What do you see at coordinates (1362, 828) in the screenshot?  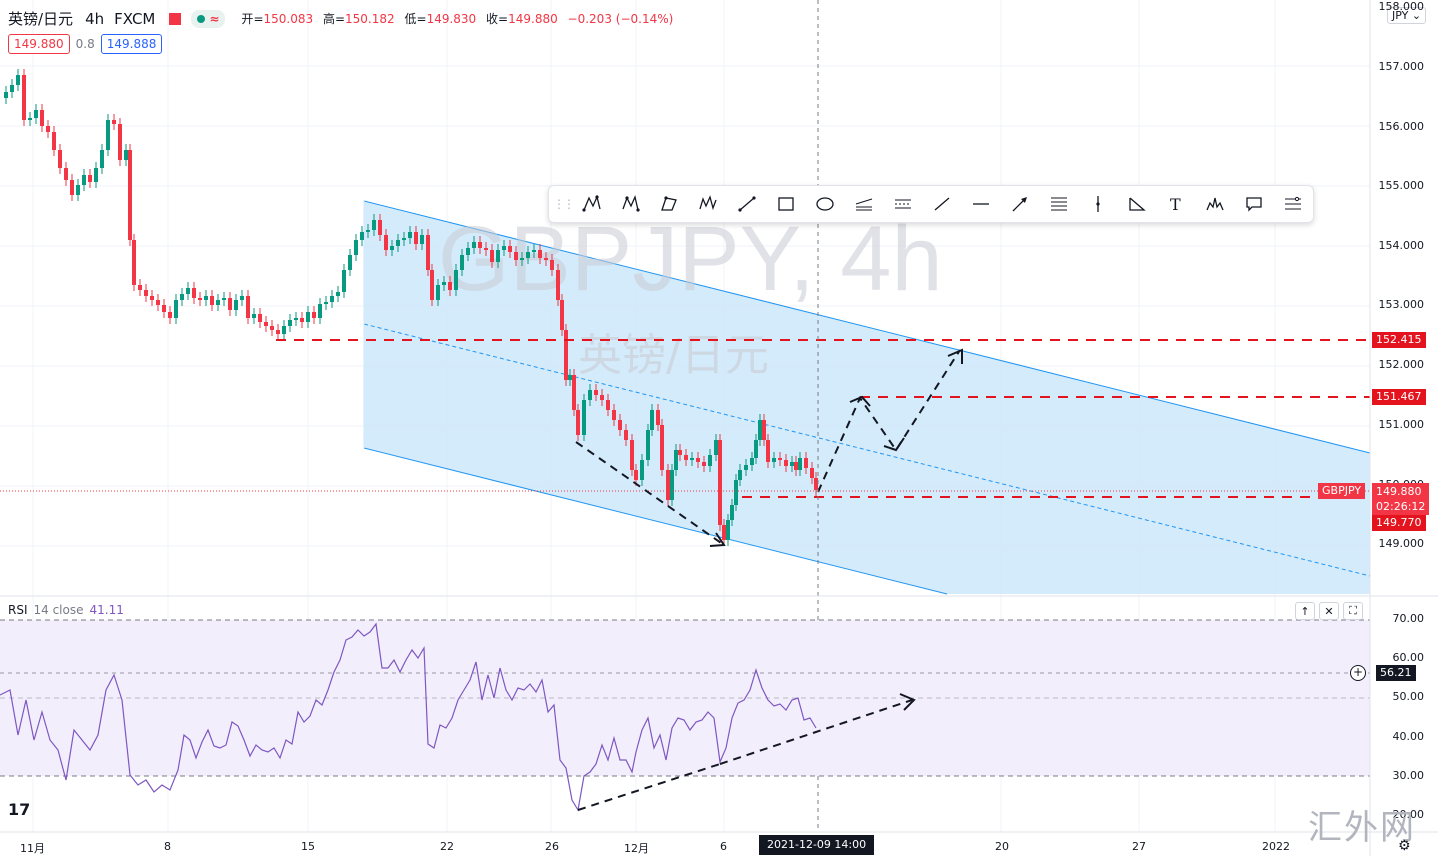 I see `site-watermark: 汇外网` at bounding box center [1362, 828].